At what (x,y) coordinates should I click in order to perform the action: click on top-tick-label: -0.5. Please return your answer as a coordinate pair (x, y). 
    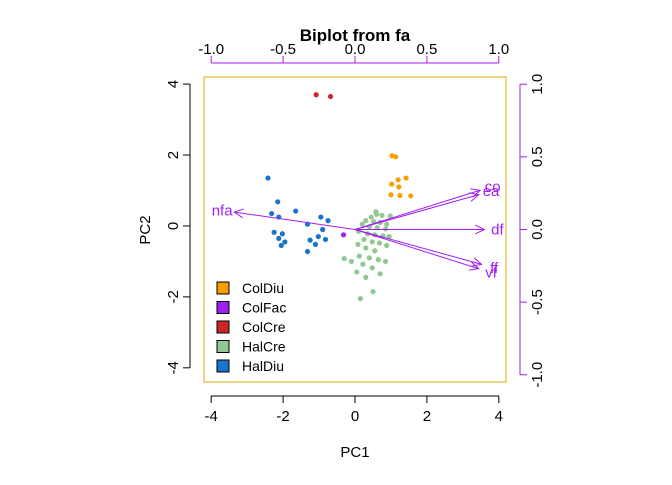
    Looking at the image, I should click on (283, 49).